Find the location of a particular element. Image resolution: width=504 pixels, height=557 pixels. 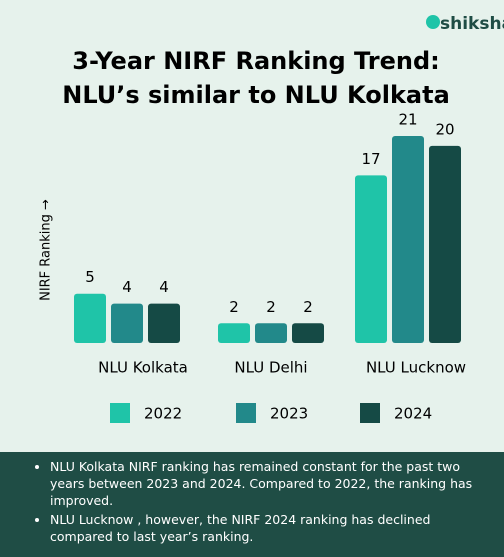

legend-label: 2023 is located at coordinates (289, 414).